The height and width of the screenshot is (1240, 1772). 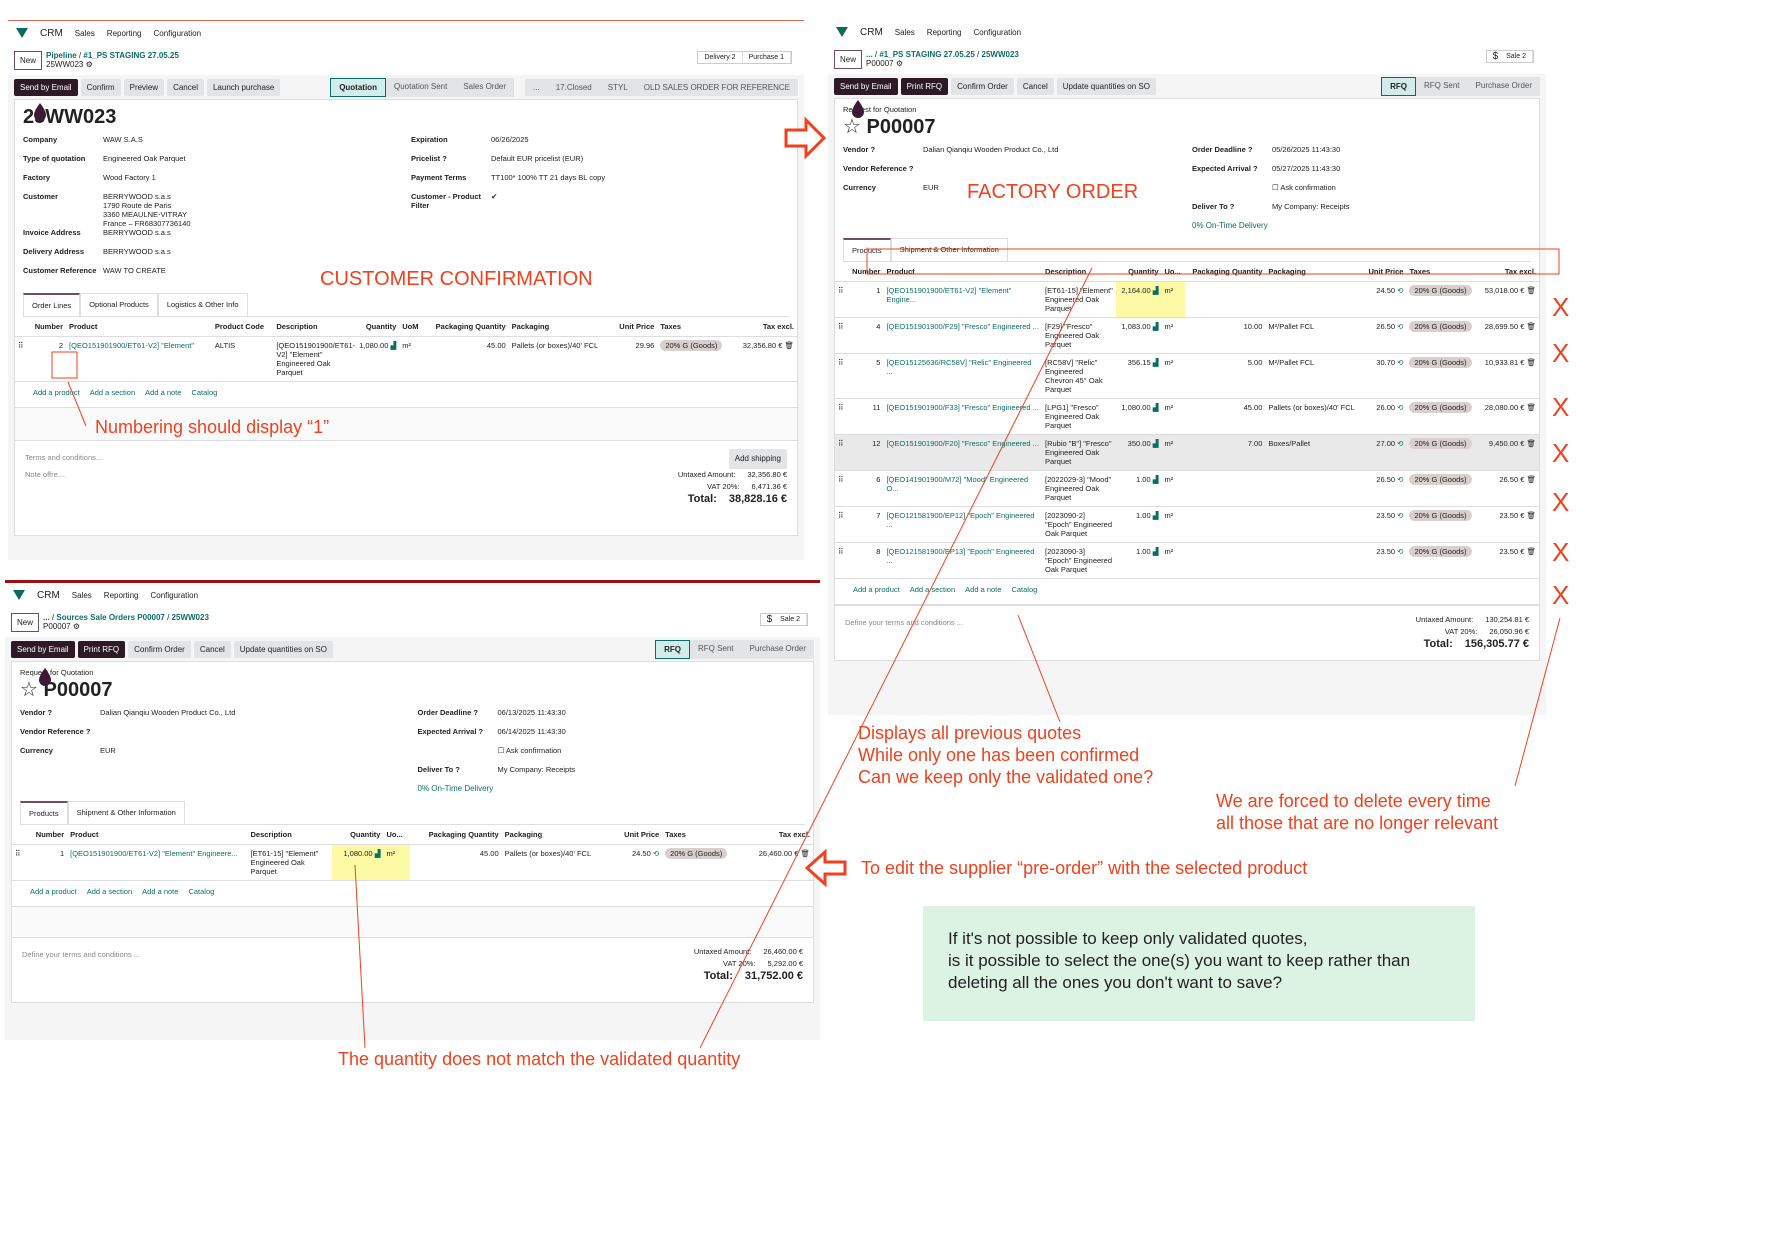 I want to click on add-line-link: Add a note, so click(x=983, y=589).